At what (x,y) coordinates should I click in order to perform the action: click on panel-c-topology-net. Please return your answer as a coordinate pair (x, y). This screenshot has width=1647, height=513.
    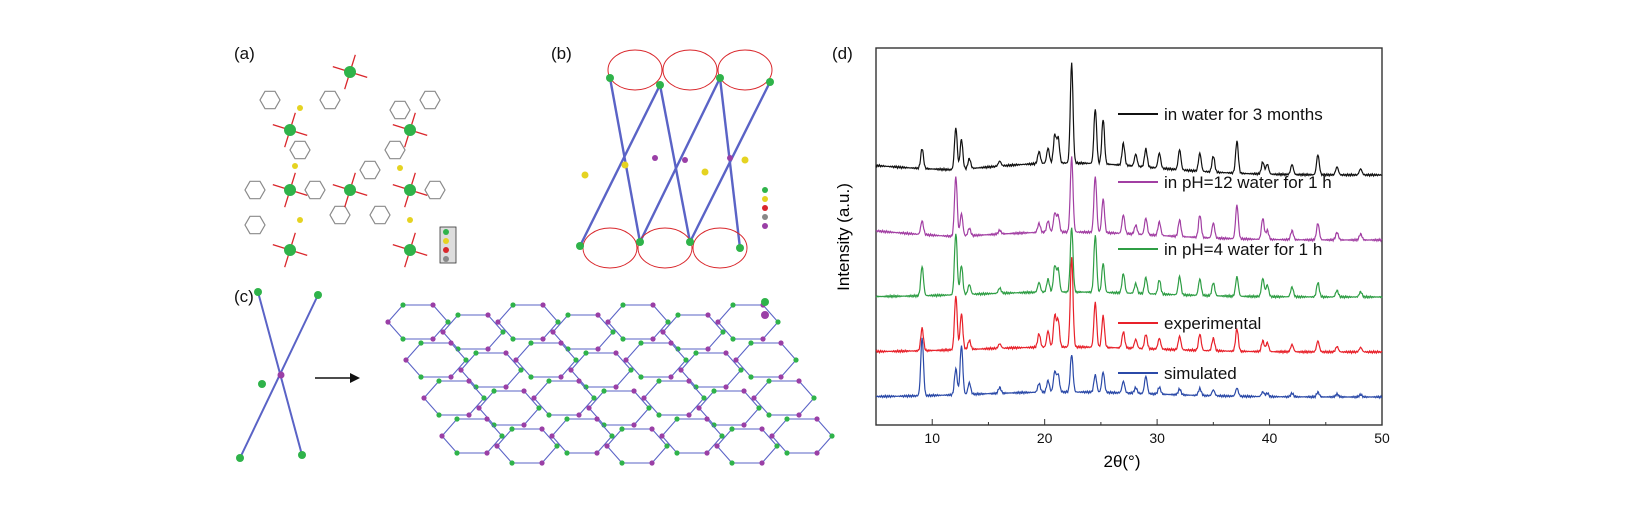
    Looking at the image, I should click on (535, 377).